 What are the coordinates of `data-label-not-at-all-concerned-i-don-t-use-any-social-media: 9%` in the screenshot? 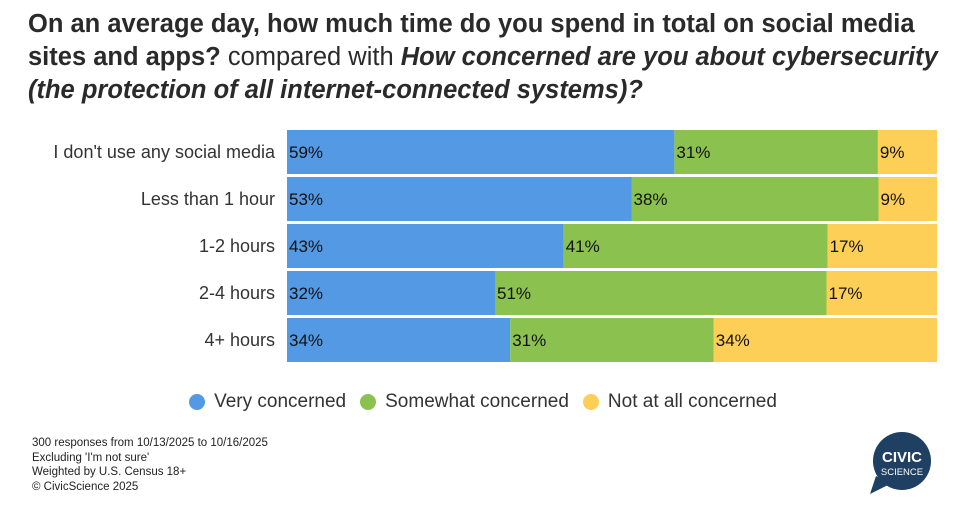 It's located at (892, 152).